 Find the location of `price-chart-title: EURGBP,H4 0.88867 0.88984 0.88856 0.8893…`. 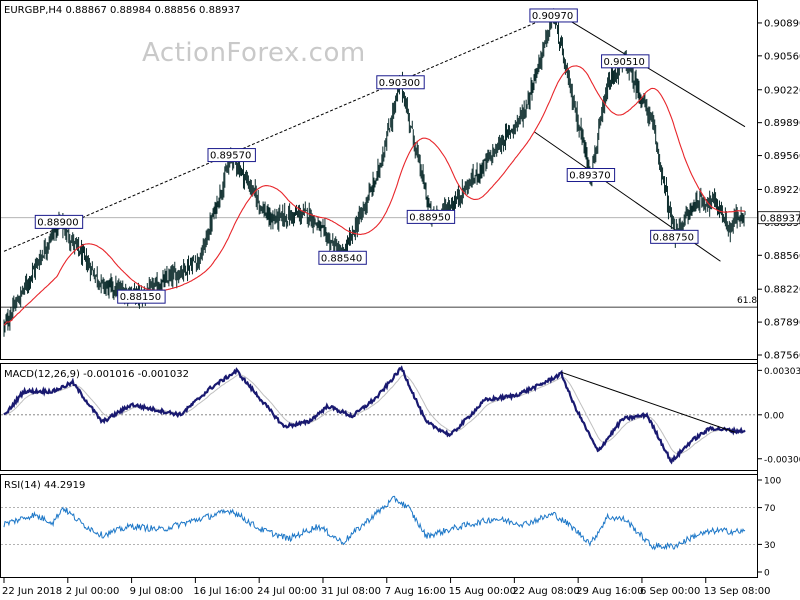

price-chart-title: EURGBP,H4 0.88867 0.88984 0.88856 0.8893… is located at coordinates (122, 10).